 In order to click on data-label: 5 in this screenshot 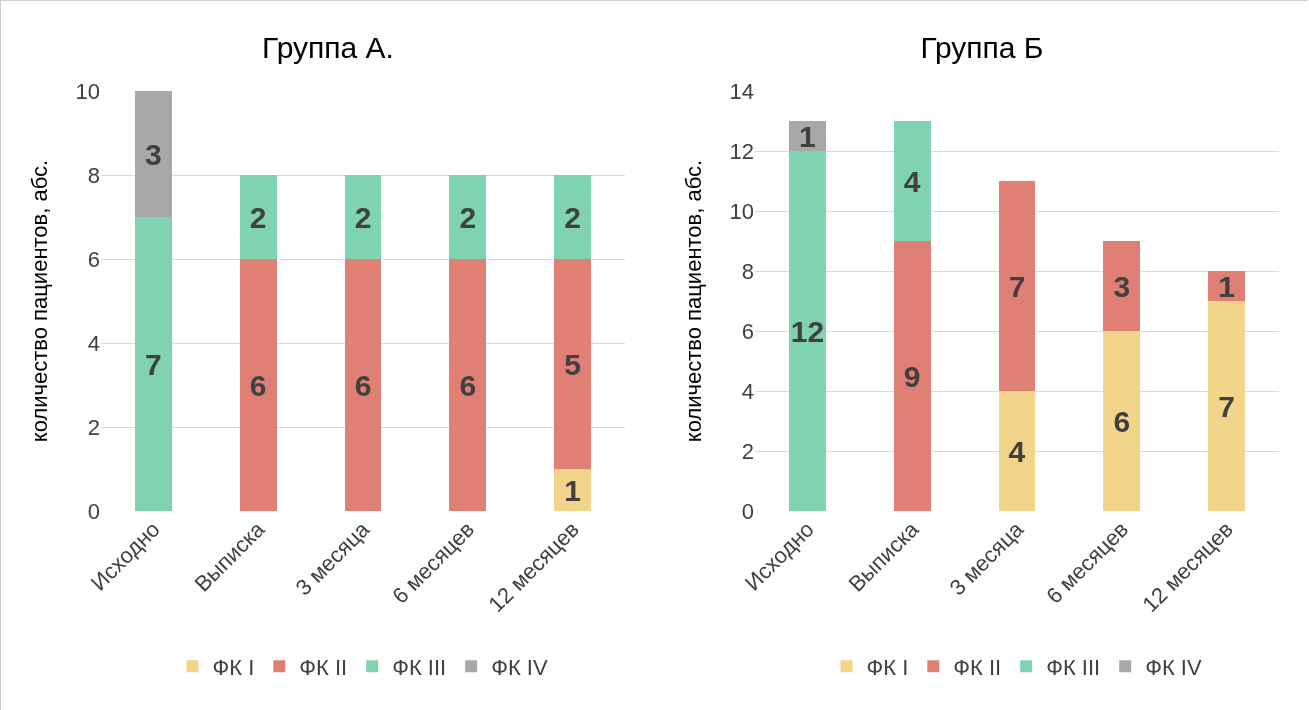, I will do `click(572, 364)`.